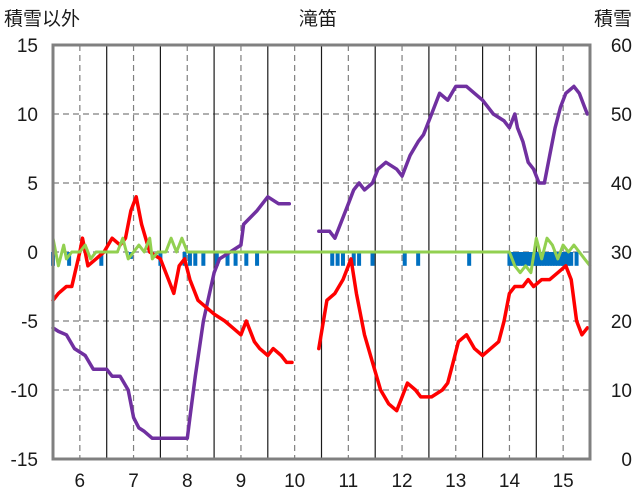 This screenshot has height=501, width=636. What do you see at coordinates (80, 481) in the screenshot?
I see `x-tick-label: 6` at bounding box center [80, 481].